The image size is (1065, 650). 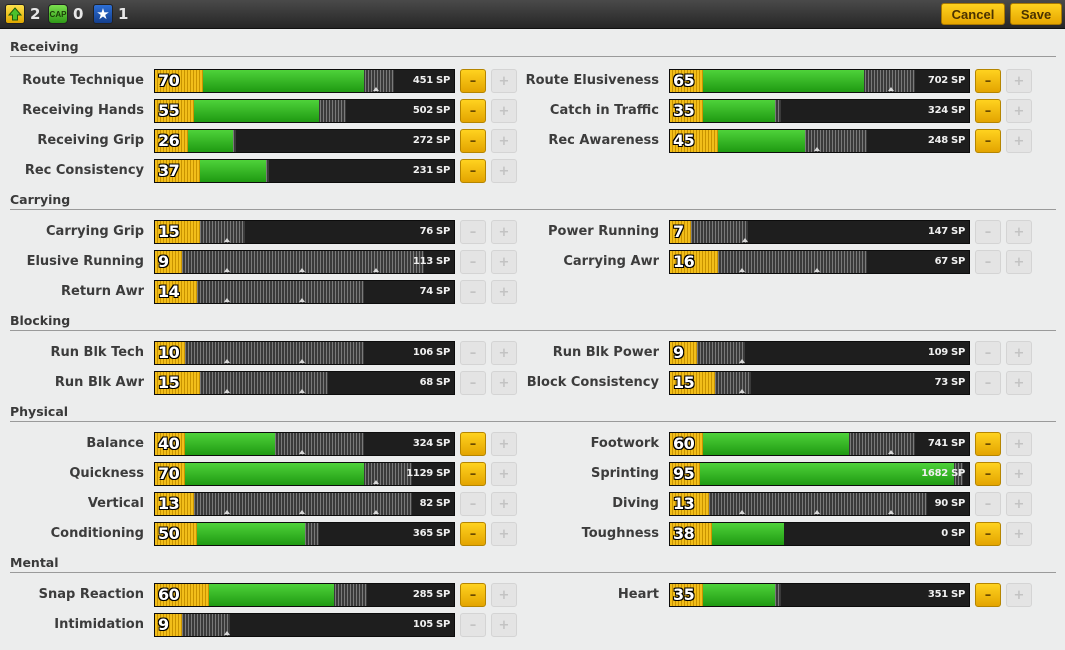 I want to click on cap-count: 0, so click(x=78, y=14).